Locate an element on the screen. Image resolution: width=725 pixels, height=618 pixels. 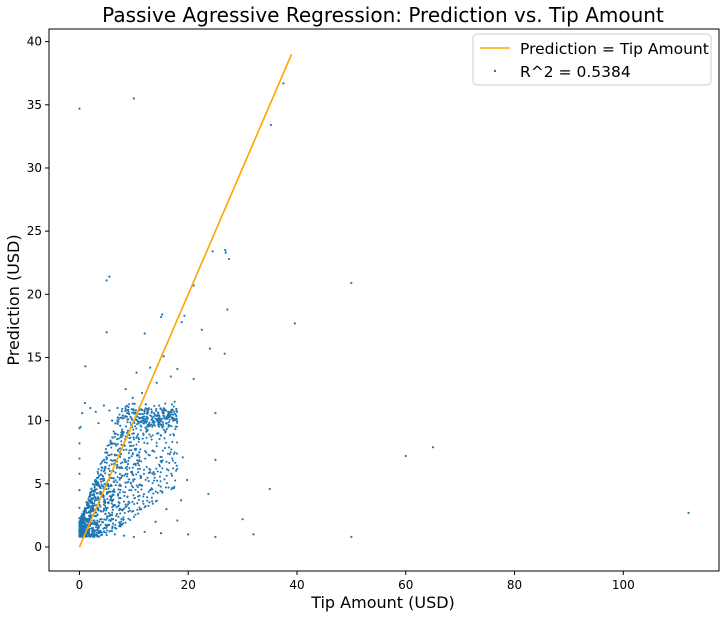
y-tick-label: 25 is located at coordinates (34, 231).